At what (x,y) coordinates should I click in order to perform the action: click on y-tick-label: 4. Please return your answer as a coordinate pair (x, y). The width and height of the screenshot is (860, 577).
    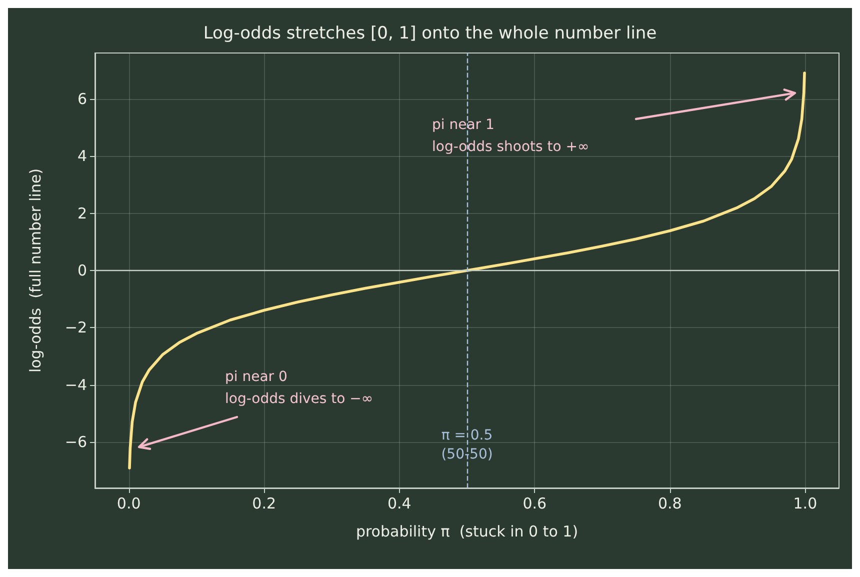
    Looking at the image, I should click on (82, 156).